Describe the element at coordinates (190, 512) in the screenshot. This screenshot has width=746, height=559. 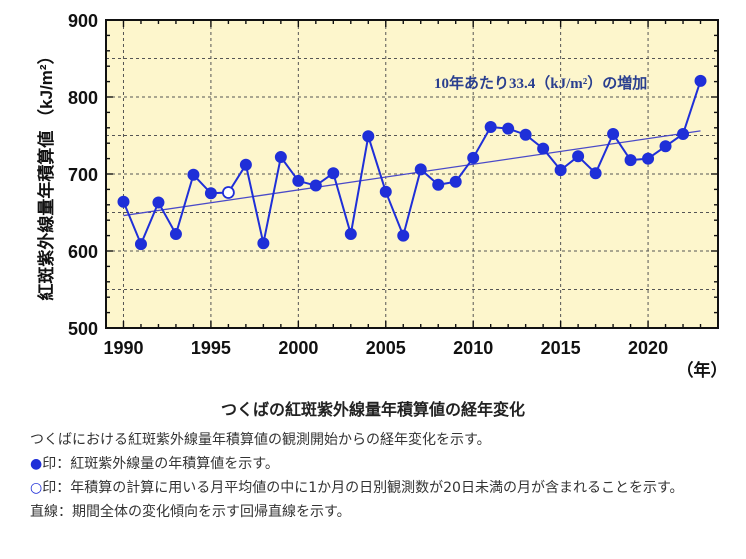
I see `note-line-4: 直線：期間全体の変化傾向を示す回帰直線を示す。` at that location.